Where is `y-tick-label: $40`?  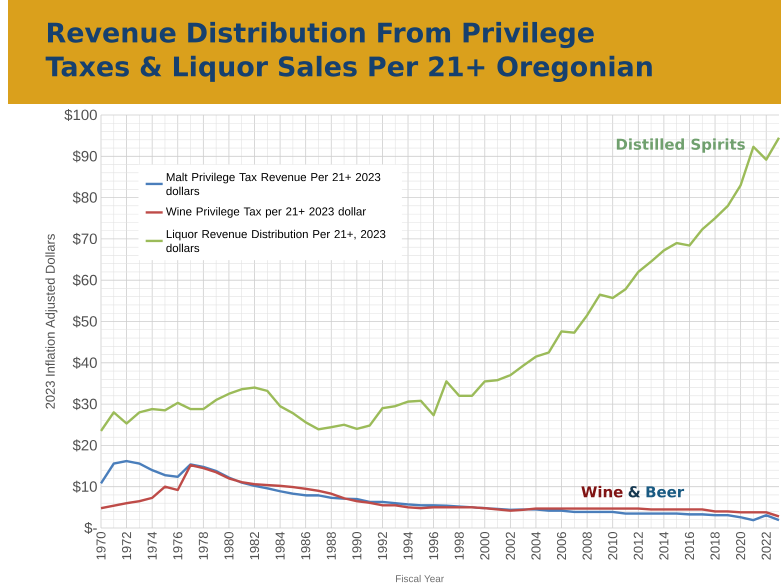 y-tick-label: $40 is located at coordinates (84, 362).